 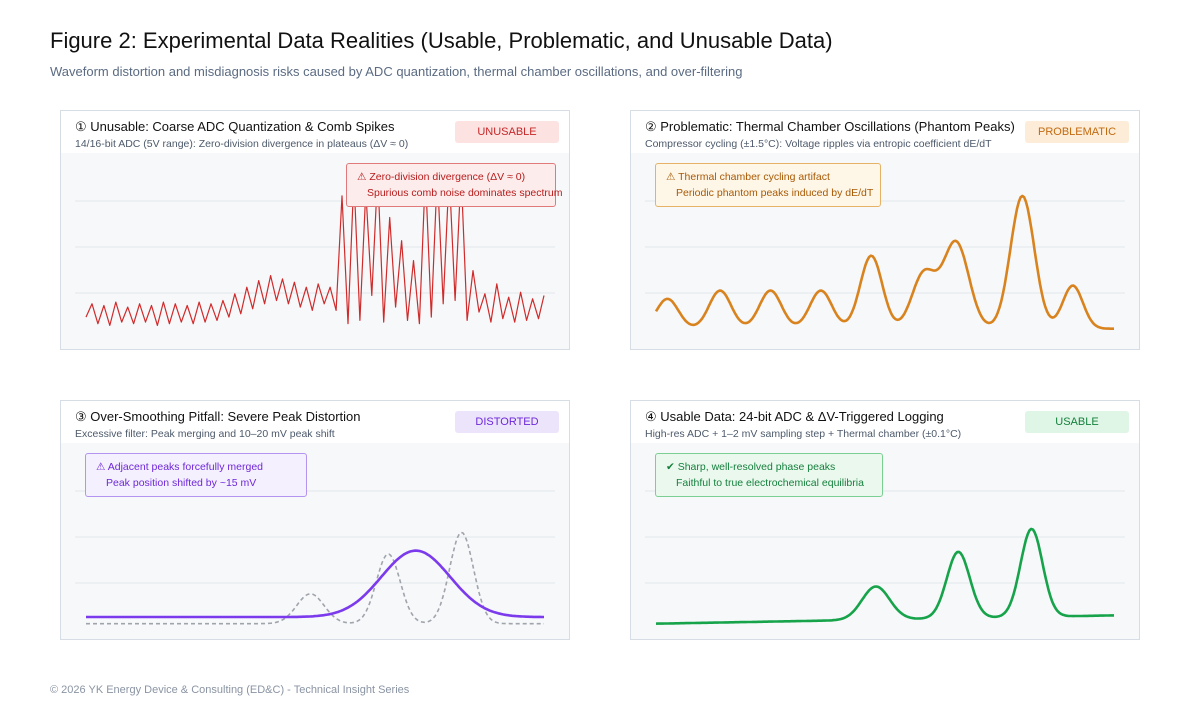 I want to click on chart-svg, so click(x=315, y=557).